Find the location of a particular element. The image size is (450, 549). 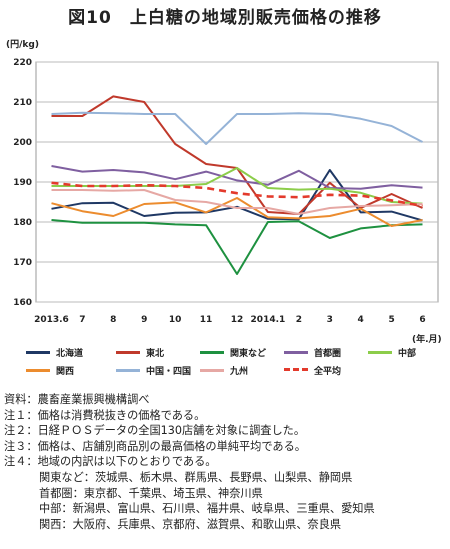

y-tick-label: 190 is located at coordinates (22, 183).